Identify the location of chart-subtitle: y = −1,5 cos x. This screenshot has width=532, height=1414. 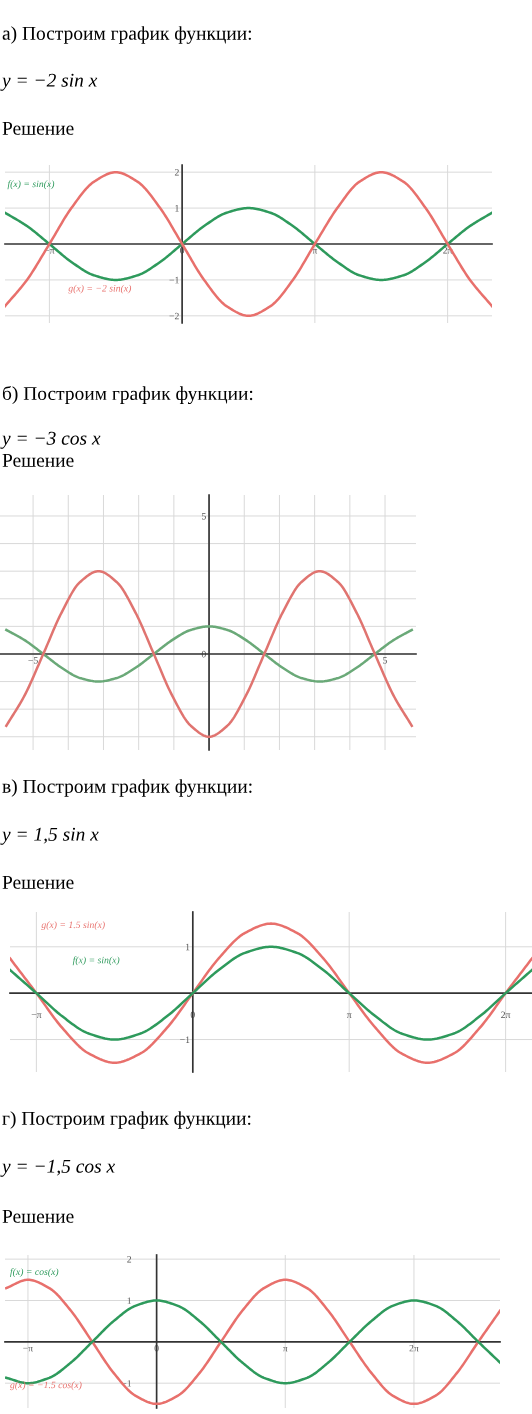
(58, 1168).